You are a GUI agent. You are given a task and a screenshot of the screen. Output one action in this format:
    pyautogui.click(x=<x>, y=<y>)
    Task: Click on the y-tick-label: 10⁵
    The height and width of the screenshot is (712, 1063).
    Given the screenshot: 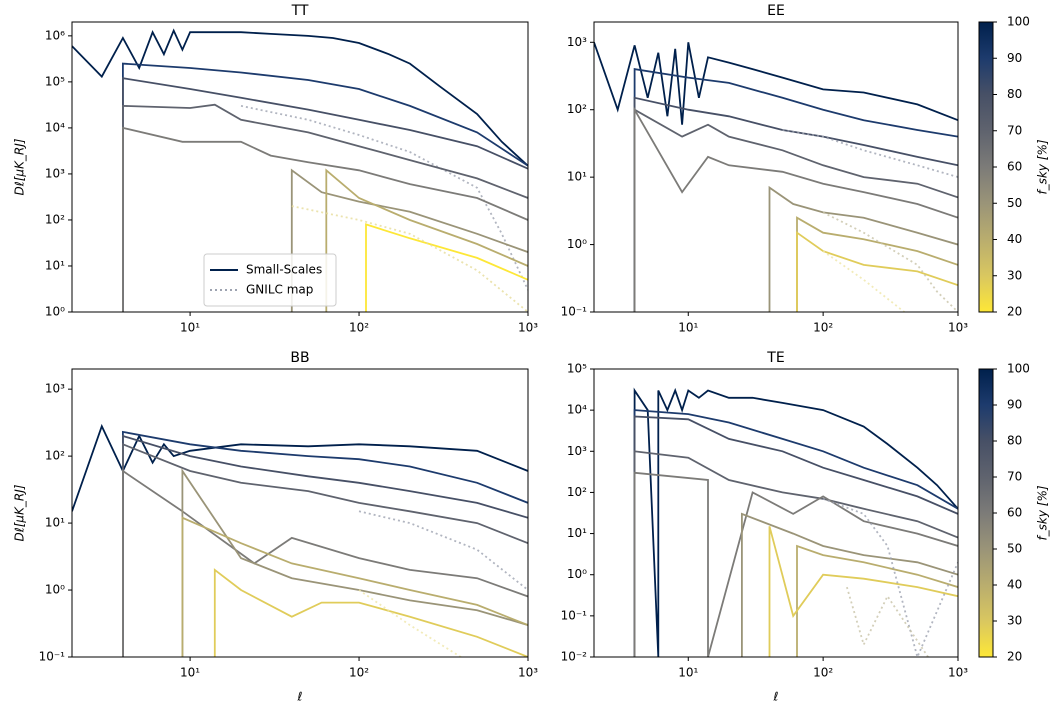 What is the action you would take?
    pyautogui.click(x=577, y=369)
    